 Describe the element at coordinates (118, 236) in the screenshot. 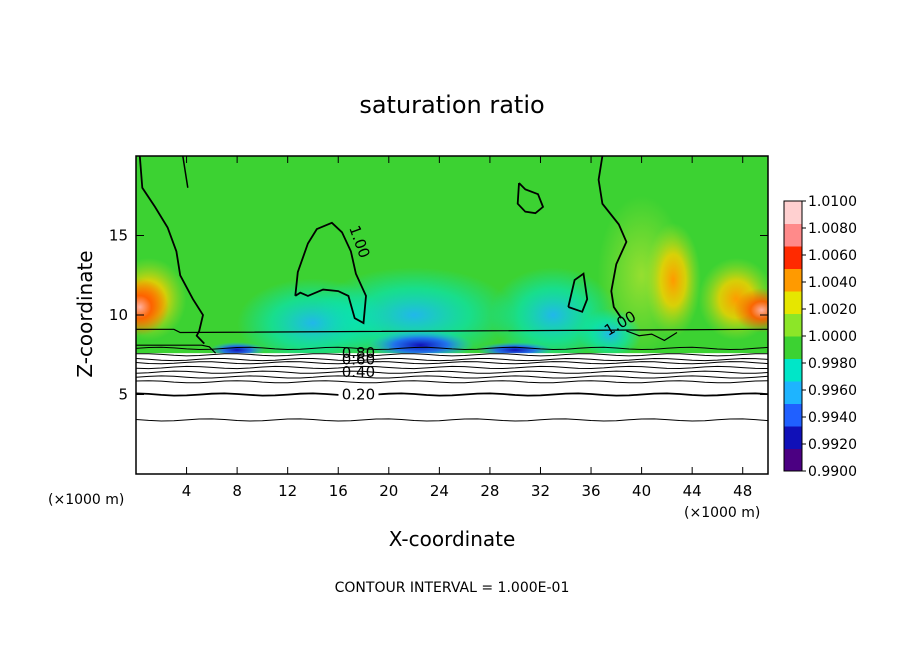

I see `y-tick-label: 15` at that location.